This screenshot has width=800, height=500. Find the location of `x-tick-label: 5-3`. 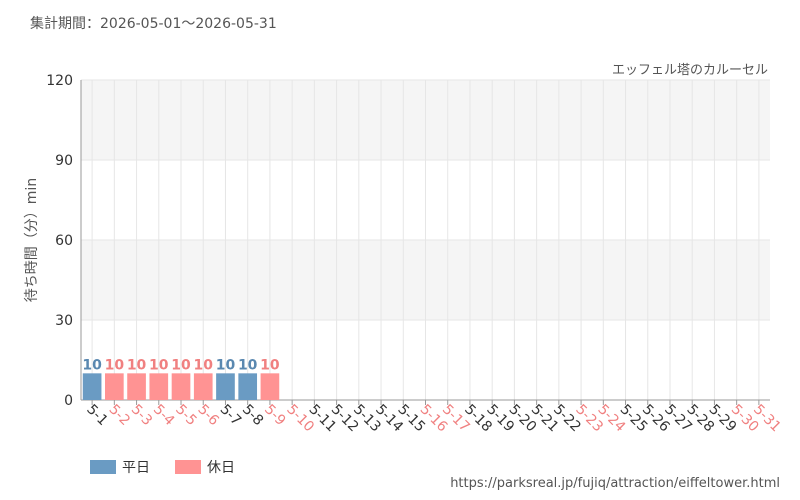

x-tick-label: 5-3 is located at coordinates (141, 415).